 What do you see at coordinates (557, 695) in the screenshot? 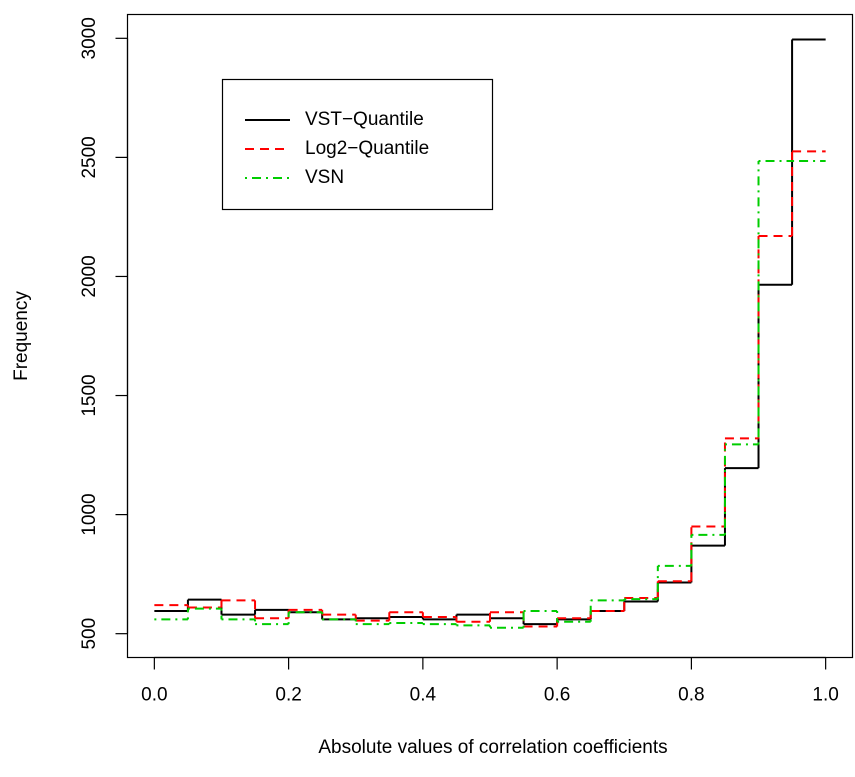
I see `x-tick-label: 0.6` at bounding box center [557, 695].